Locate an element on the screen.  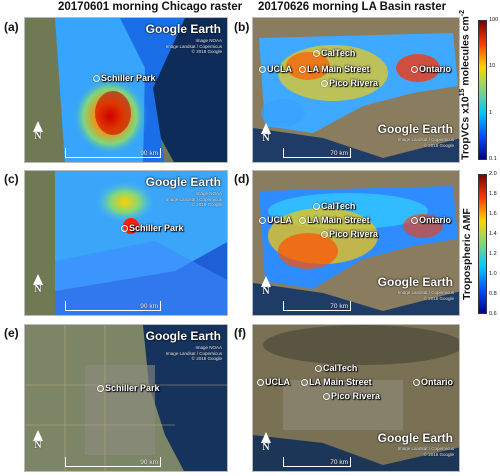
panel-c-map is located at coordinates (126, 243).